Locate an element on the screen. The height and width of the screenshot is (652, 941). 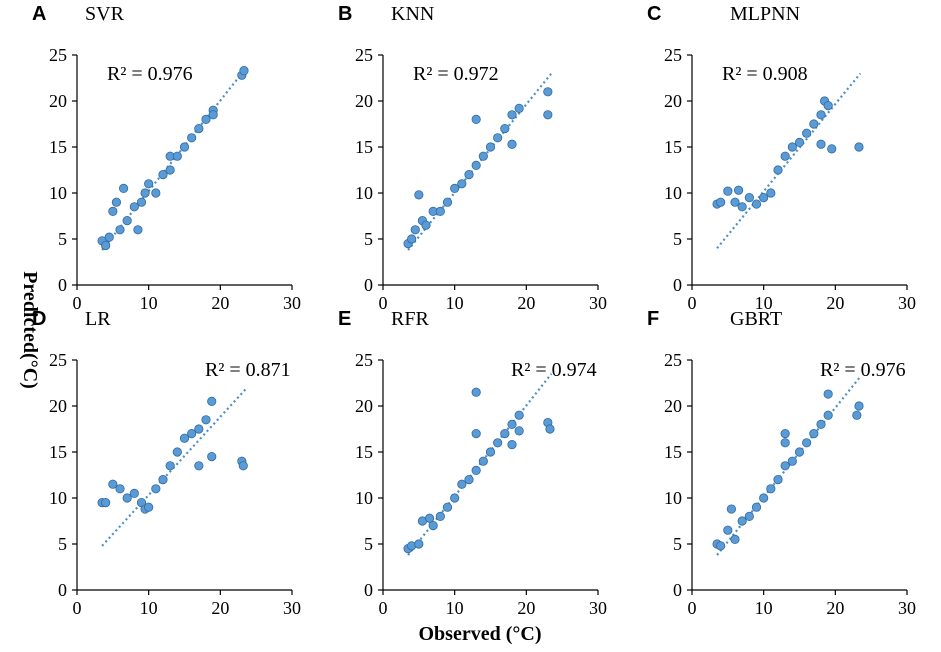
panel-letter: E is located at coordinates (344, 319).